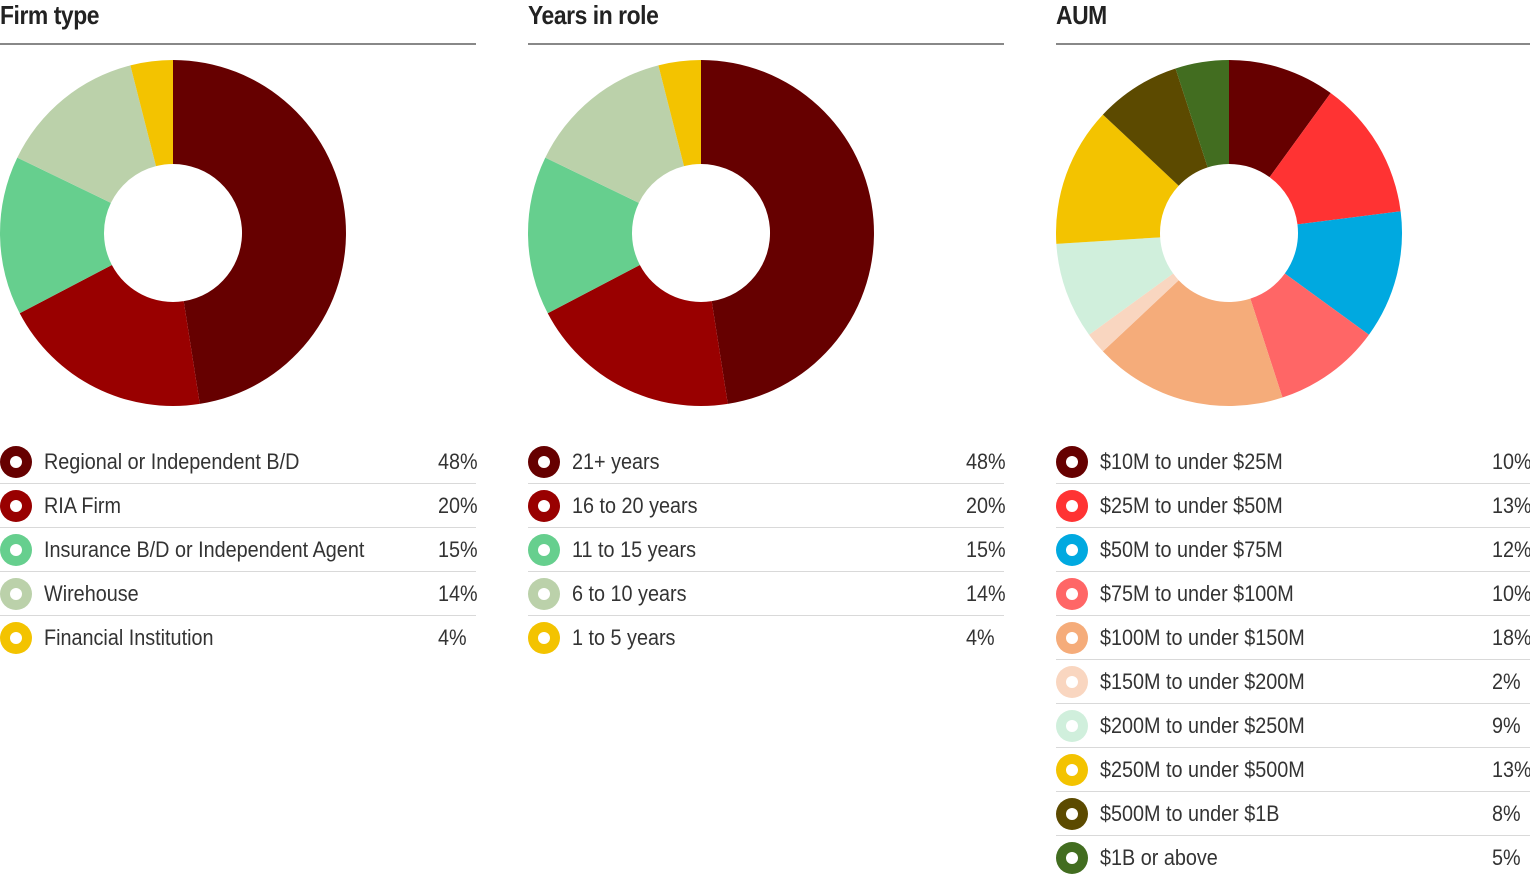  What do you see at coordinates (91, 593) in the screenshot?
I see `legend-label: Wirehouse` at bounding box center [91, 593].